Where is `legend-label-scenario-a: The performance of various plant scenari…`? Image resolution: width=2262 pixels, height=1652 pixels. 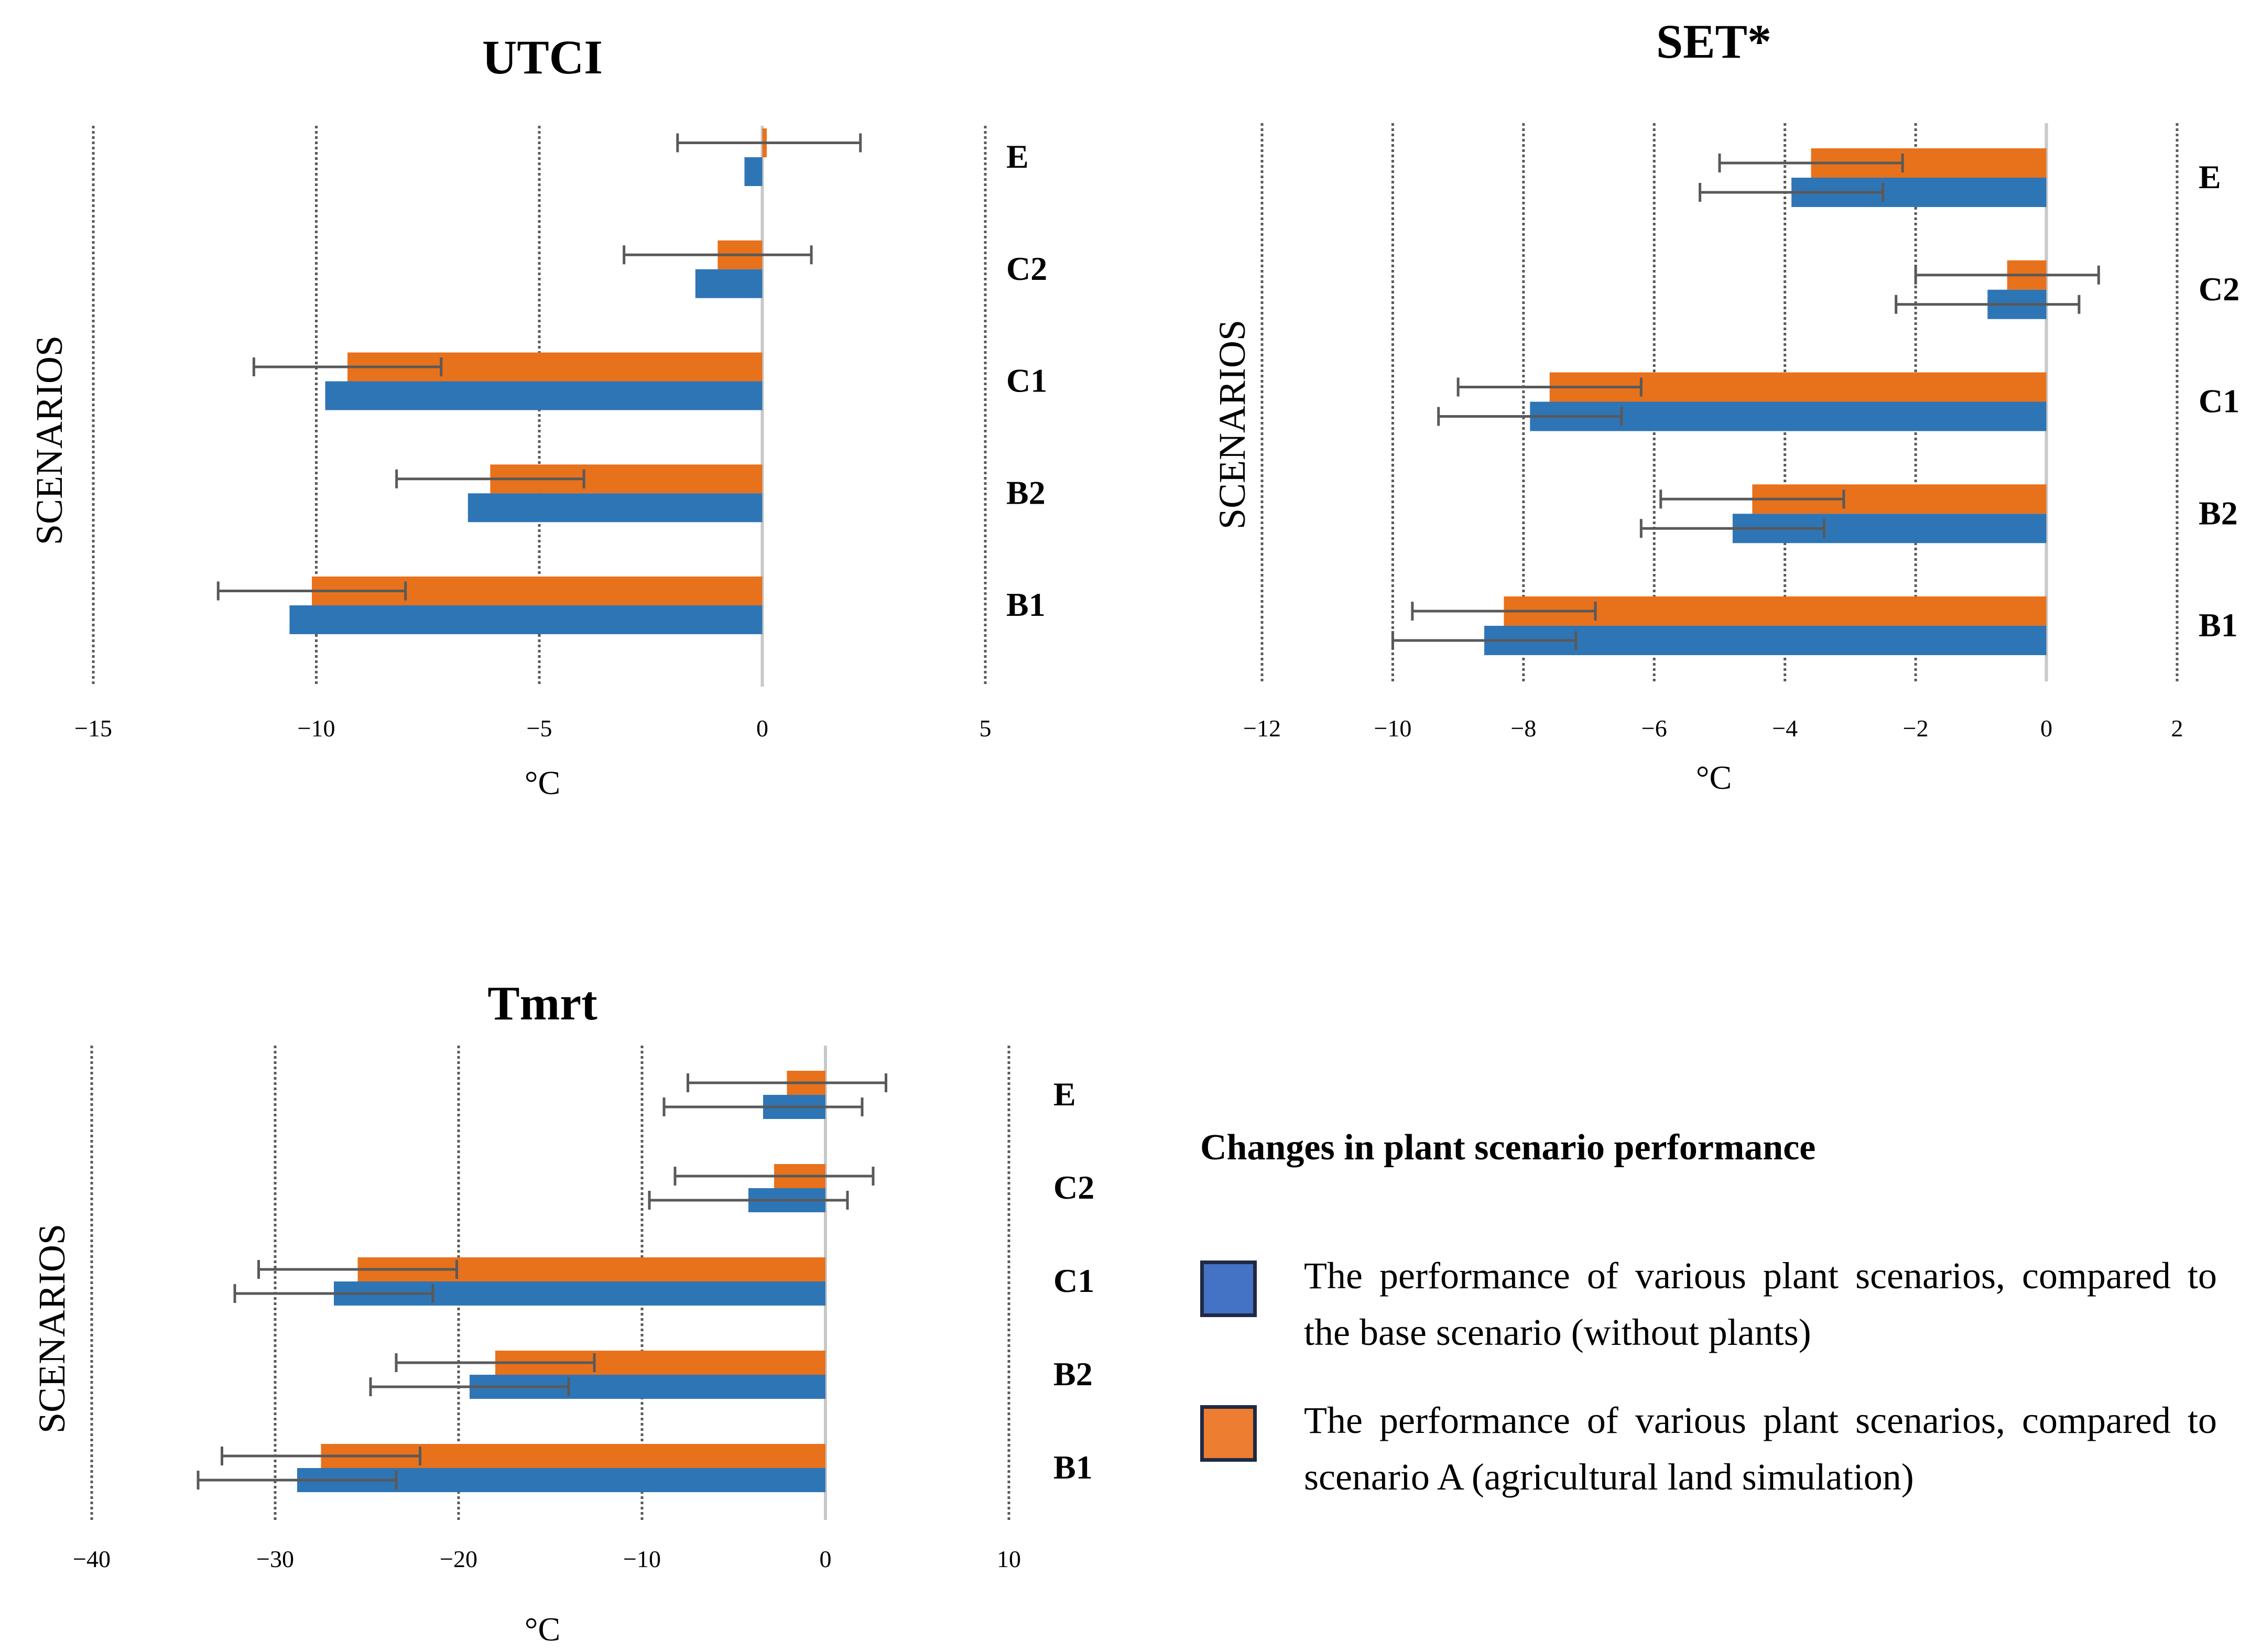 legend-label-scenario-a: The performance of various plant scenari… is located at coordinates (1760, 1448).